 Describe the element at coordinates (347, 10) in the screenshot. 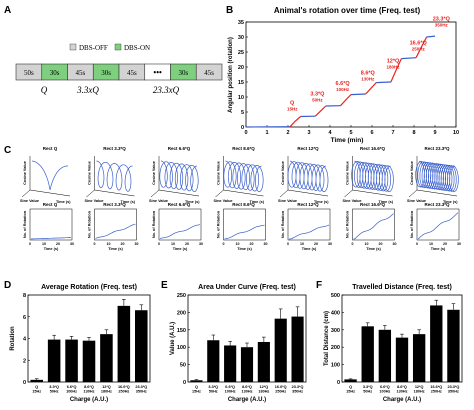

I see `chart-b-title: Animal's rotation over time (Freq. test)` at that location.